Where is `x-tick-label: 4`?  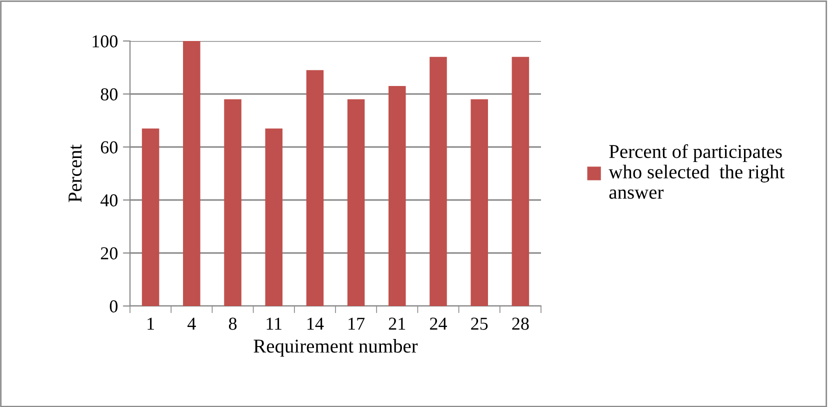 x-tick-label: 4 is located at coordinates (191, 324).